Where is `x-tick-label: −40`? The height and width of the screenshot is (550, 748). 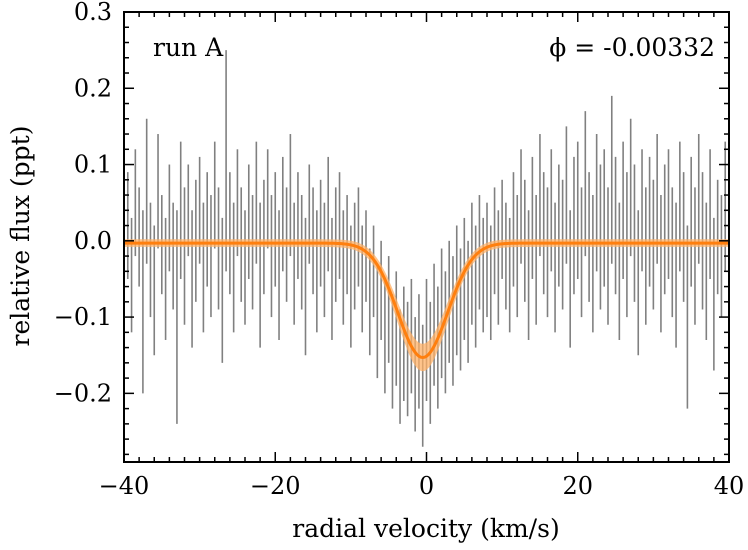
x-tick-label: −40 is located at coordinates (124, 486).